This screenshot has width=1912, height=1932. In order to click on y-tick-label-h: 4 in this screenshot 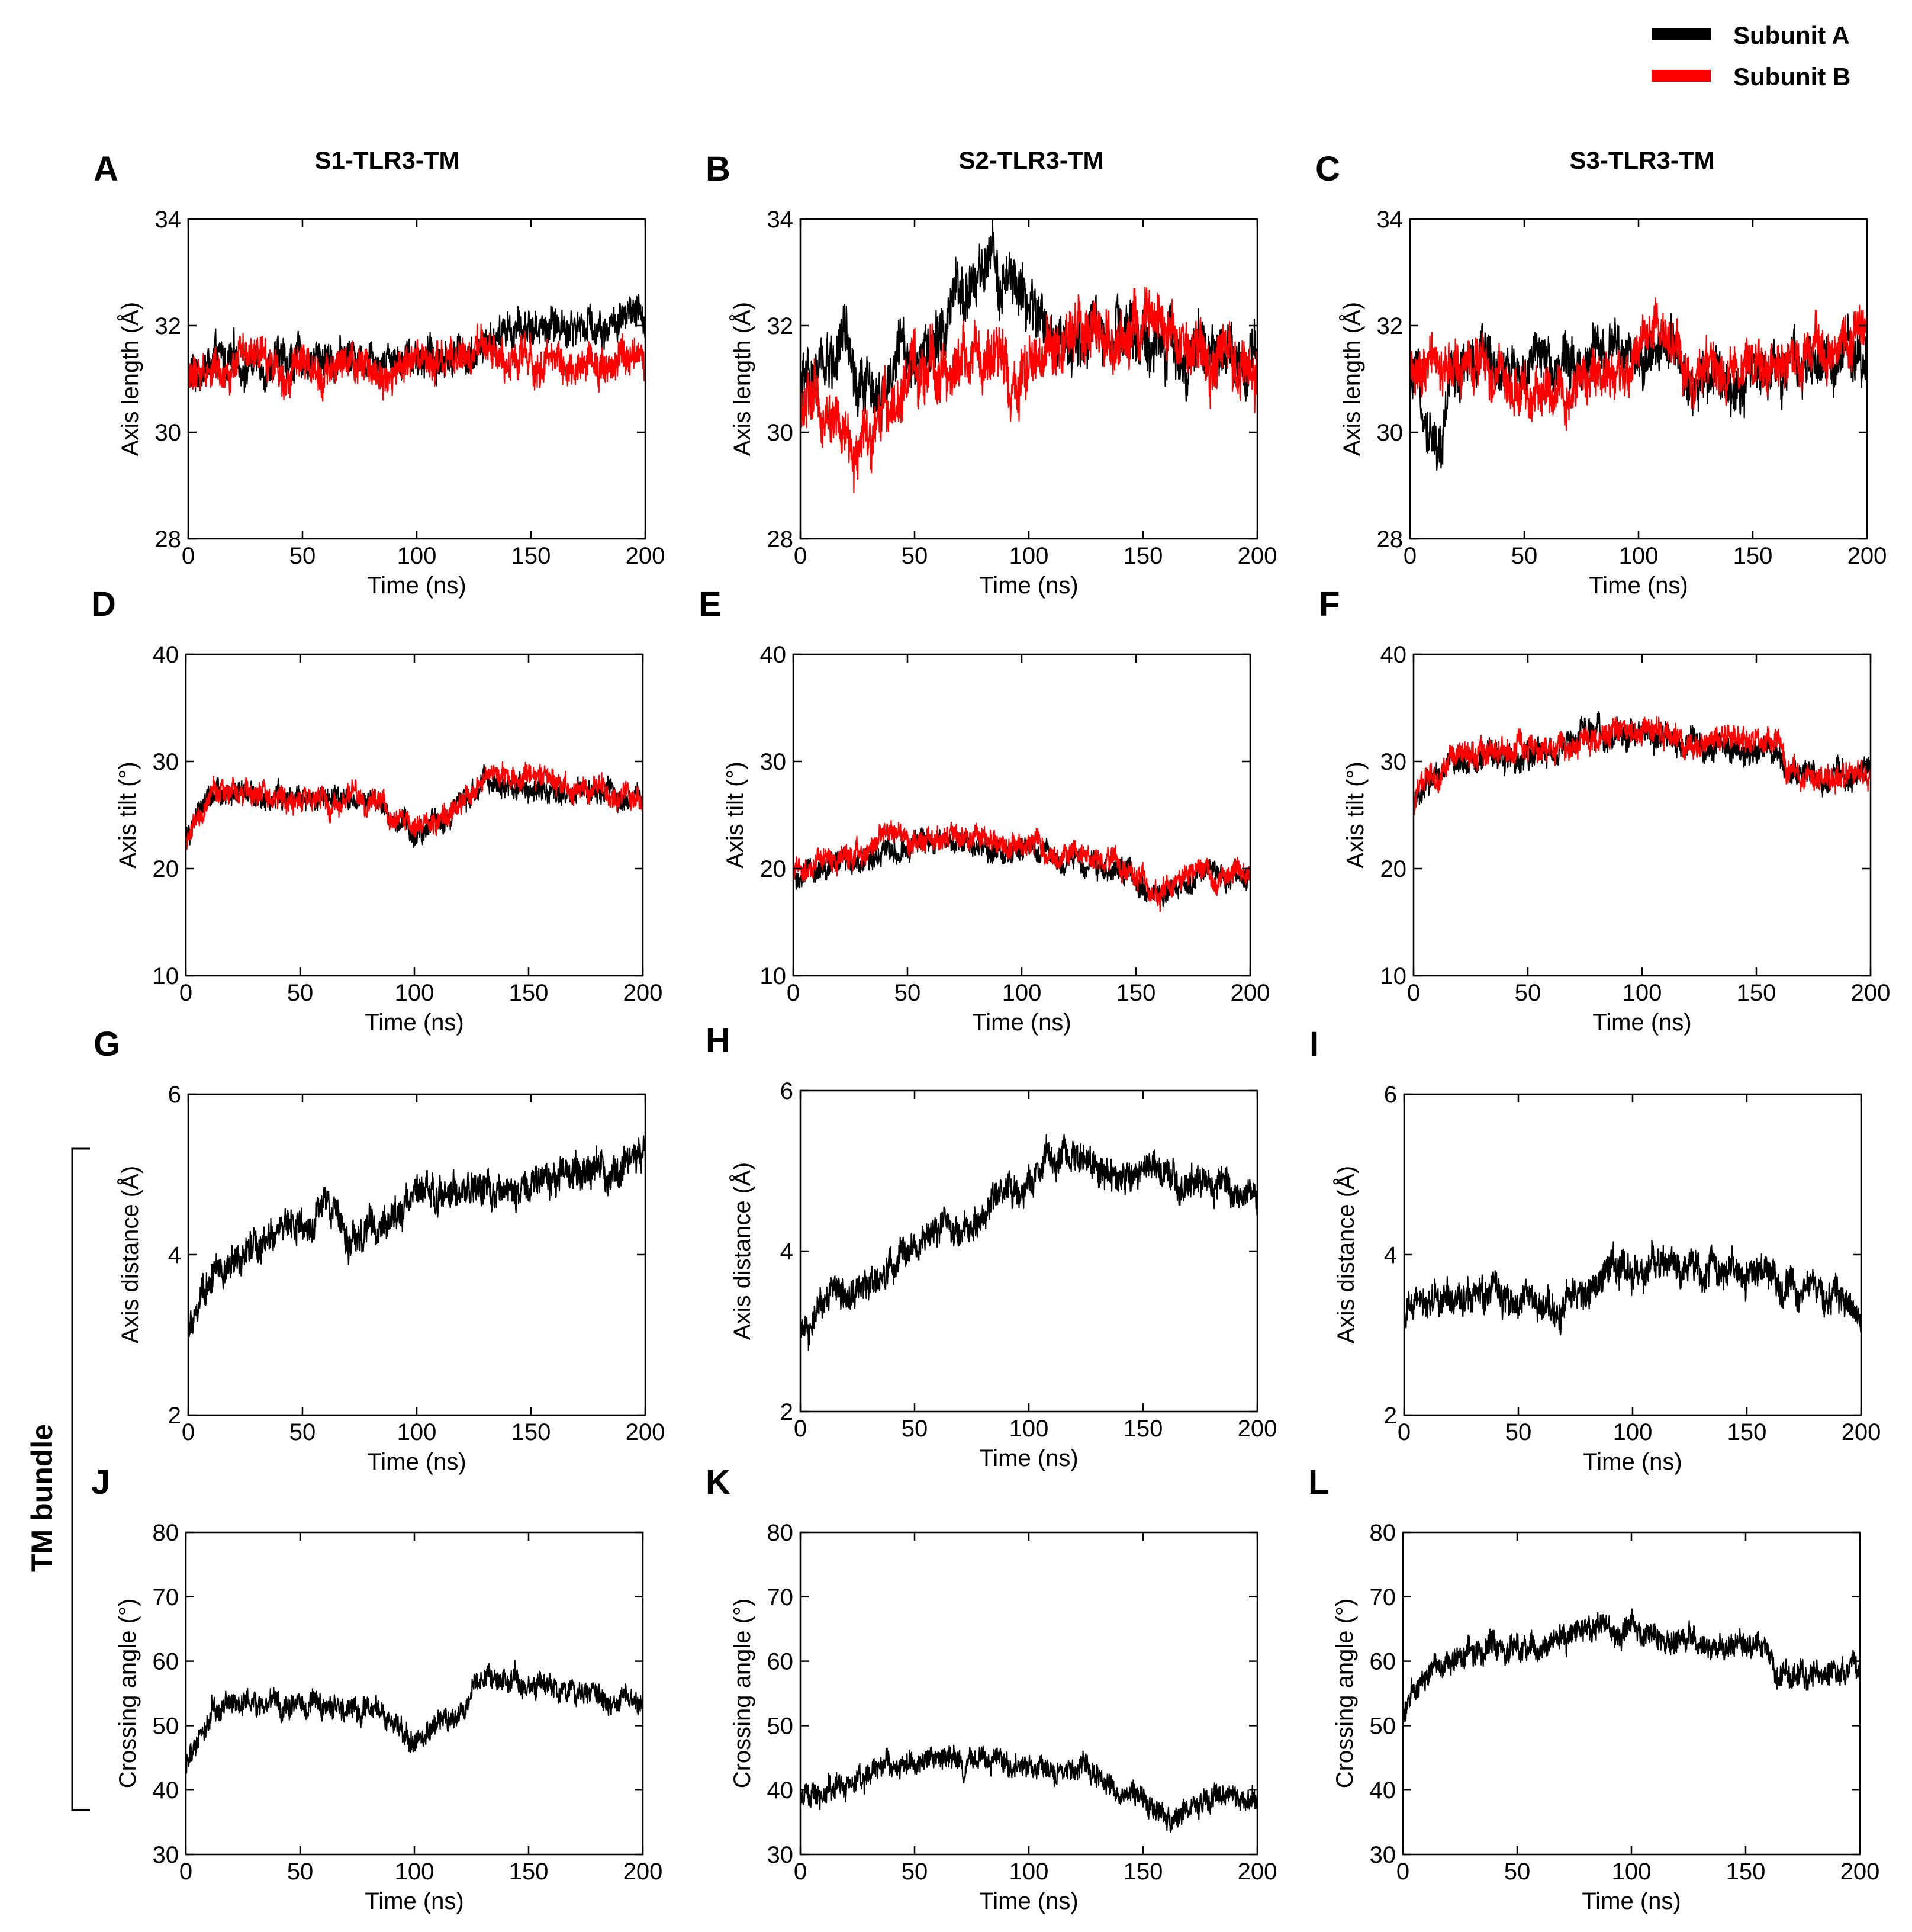, I will do `click(786, 1252)`.